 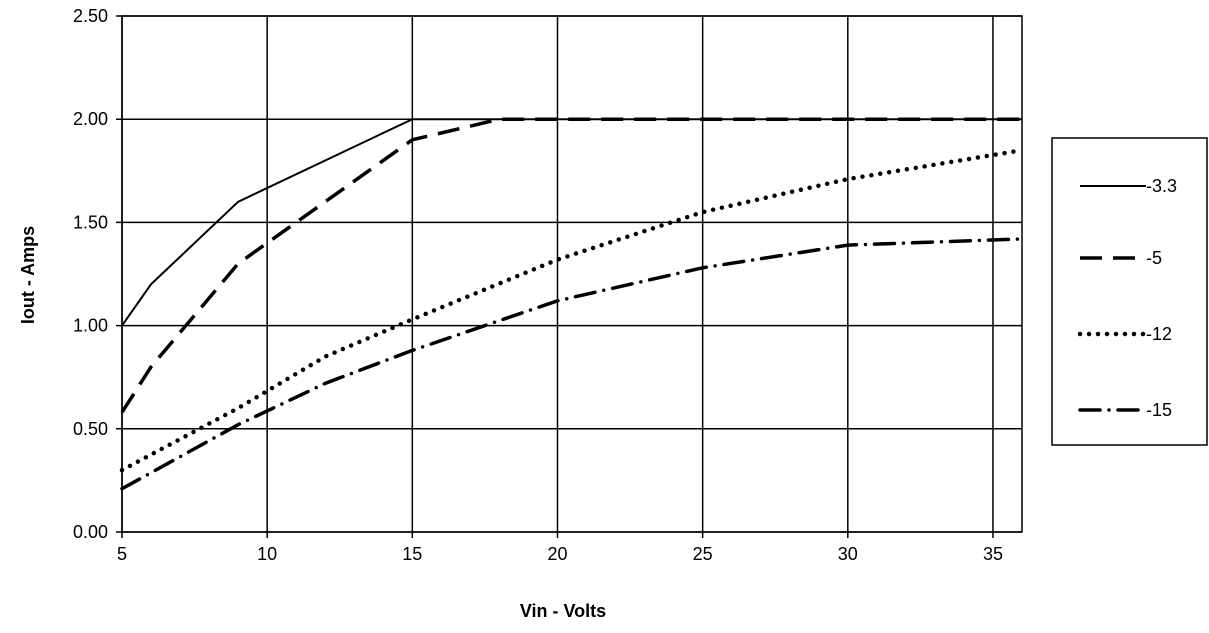 I want to click on y-tick-label: 2.00, so click(x=90, y=119).